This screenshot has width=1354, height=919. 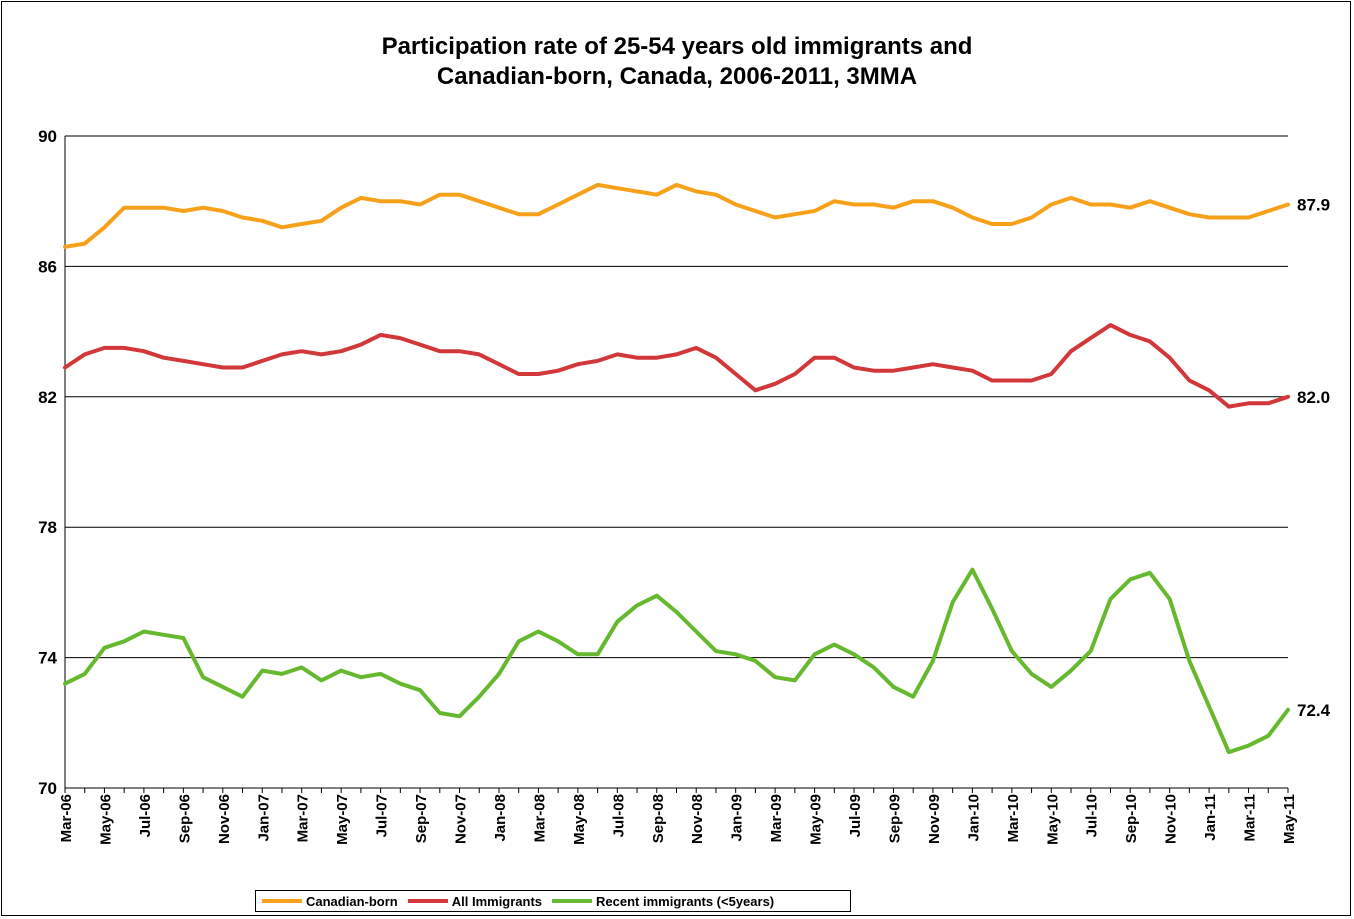 I want to click on x-tick-label: May-10, so click(x=1052, y=819).